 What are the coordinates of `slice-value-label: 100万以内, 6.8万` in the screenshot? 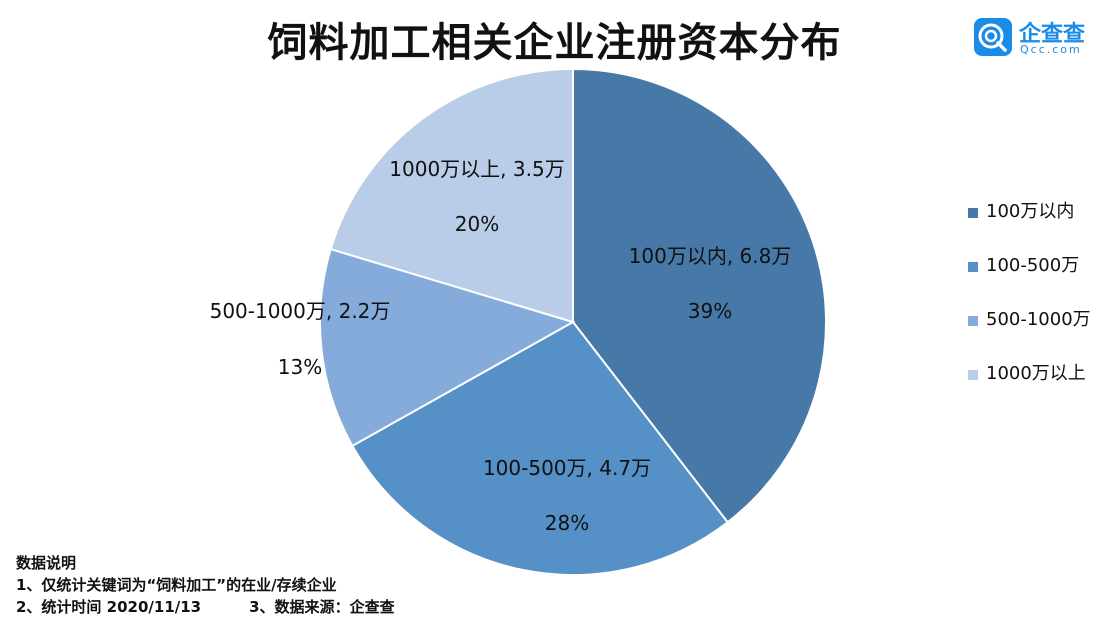 It's located at (710, 256).